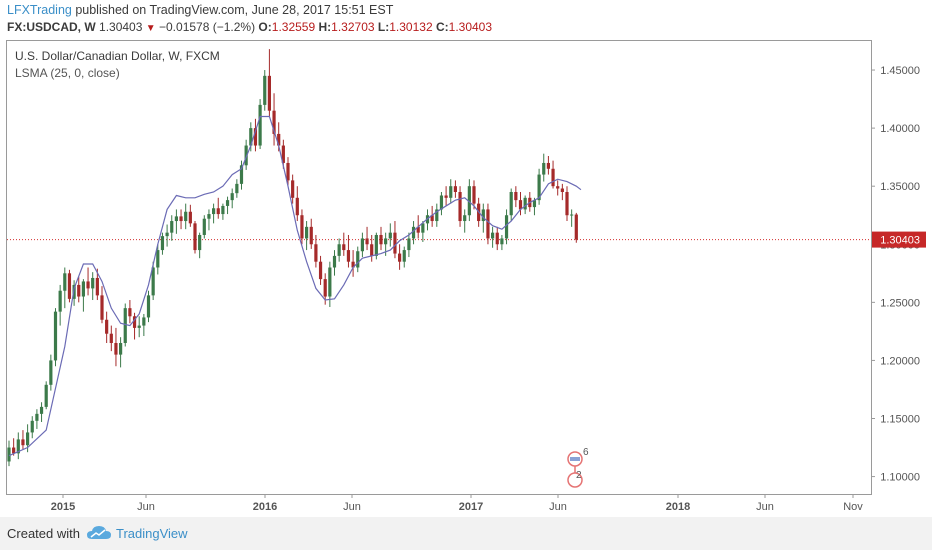  Describe the element at coordinates (853, 507) in the screenshot. I see `x-tick-label: Nov` at that location.